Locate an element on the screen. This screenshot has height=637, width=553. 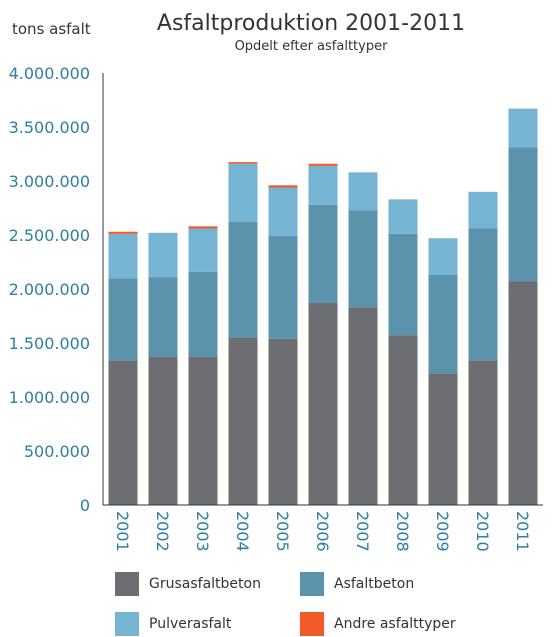
bar-segment-asfaltbeton-2008 is located at coordinates (403, 284).